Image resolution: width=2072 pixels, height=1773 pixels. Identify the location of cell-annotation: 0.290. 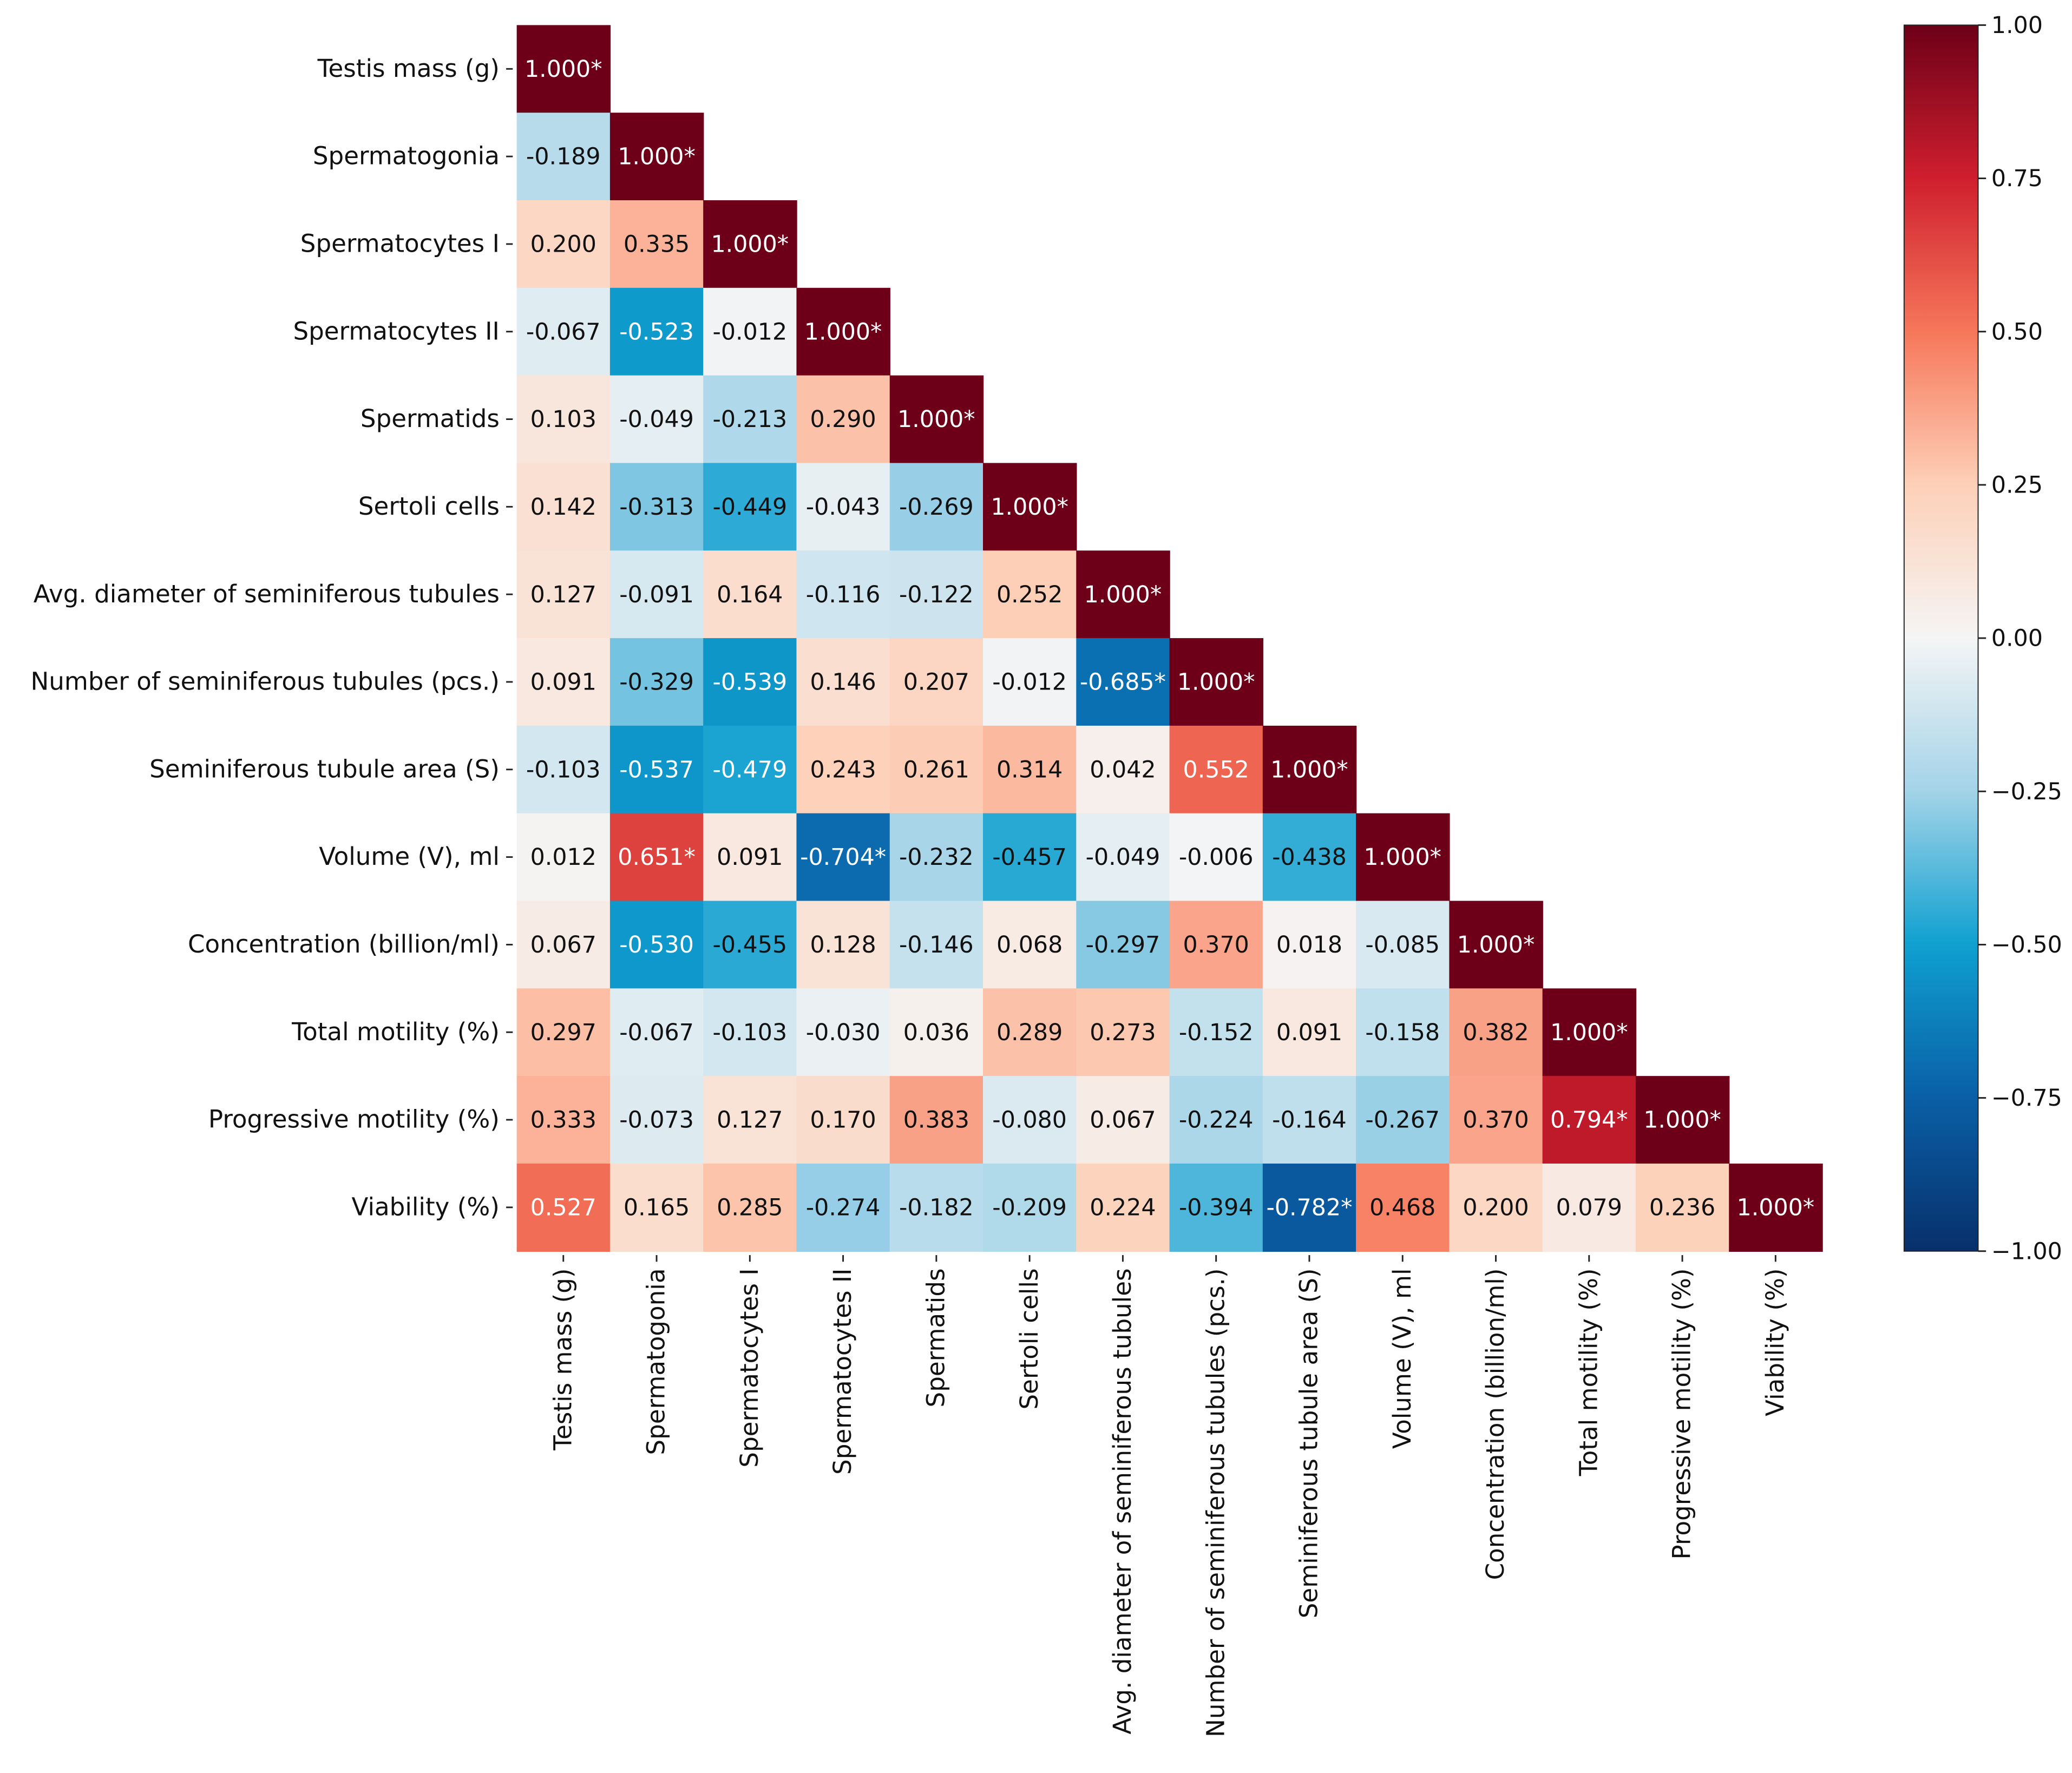
(843, 419).